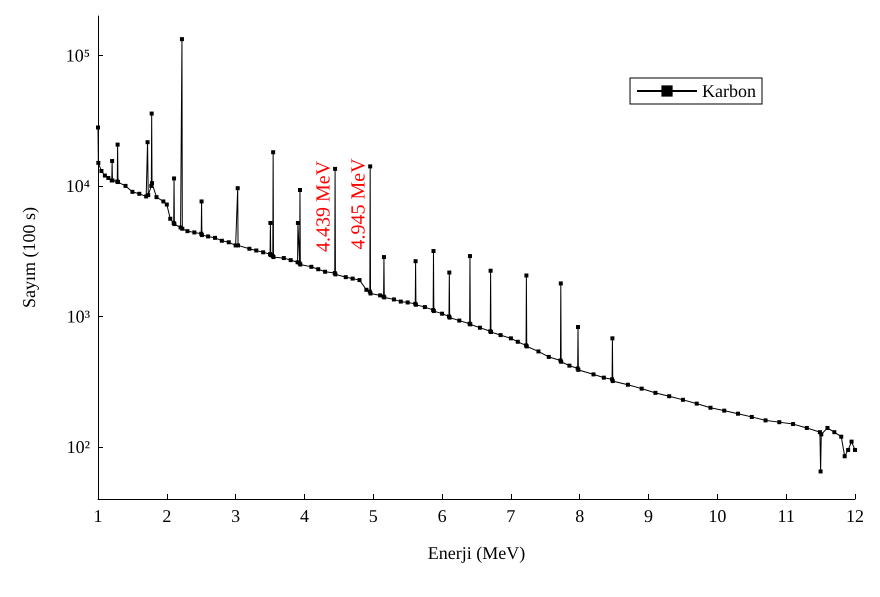  Describe the element at coordinates (323, 206) in the screenshot. I see `annotation: 4.439 MeV` at that location.